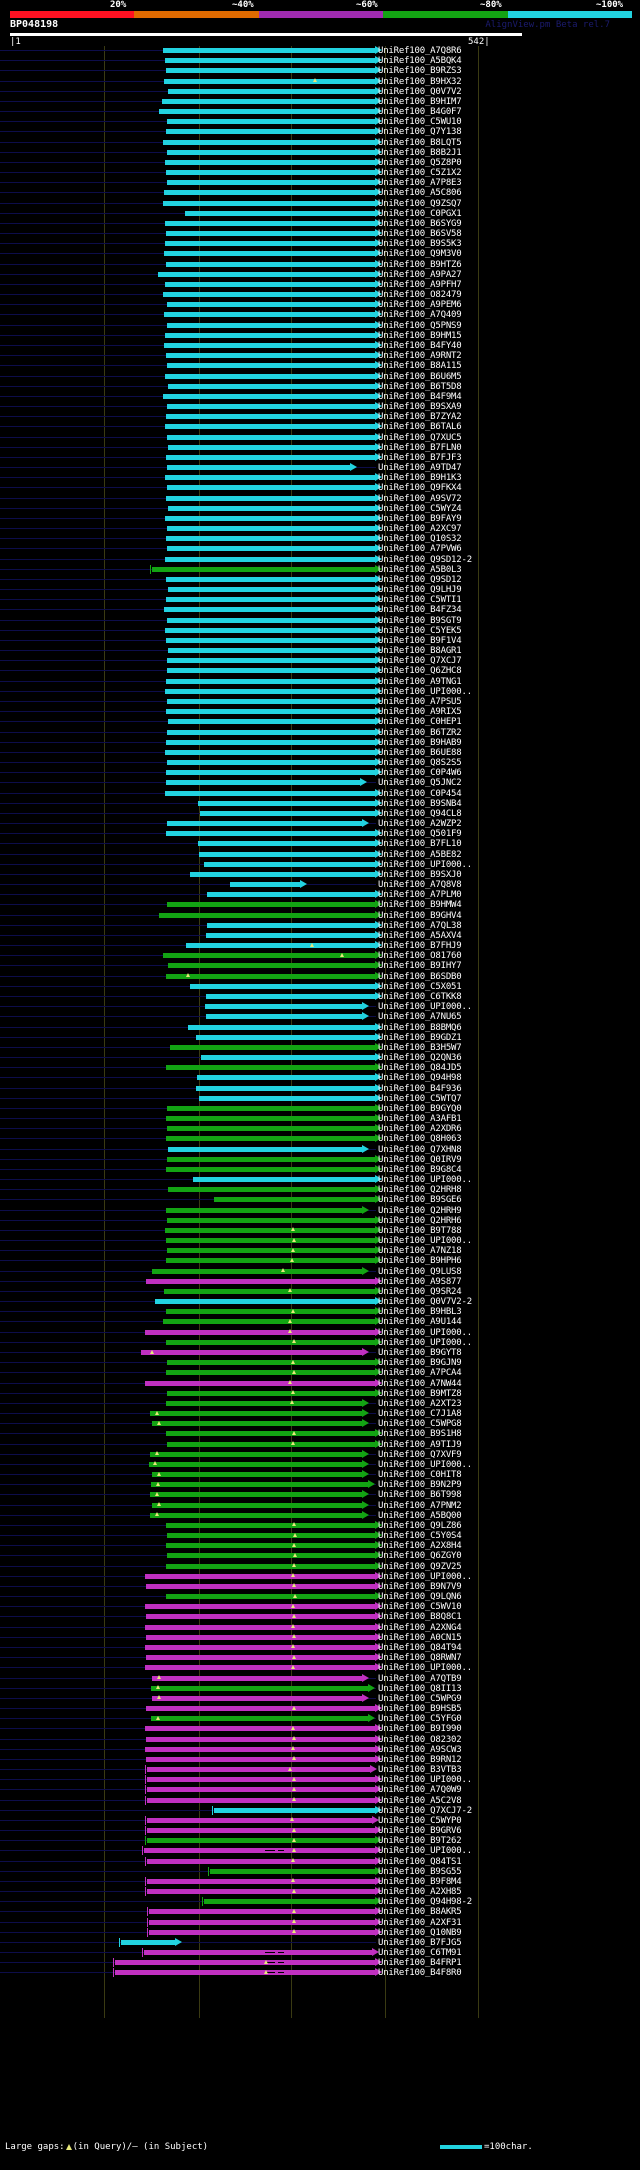 This screenshot has height=2170, width=640. What do you see at coordinates (320, 539) in the screenshot?
I see `alignment-row: UniRef100_Q10S32` at bounding box center [320, 539].